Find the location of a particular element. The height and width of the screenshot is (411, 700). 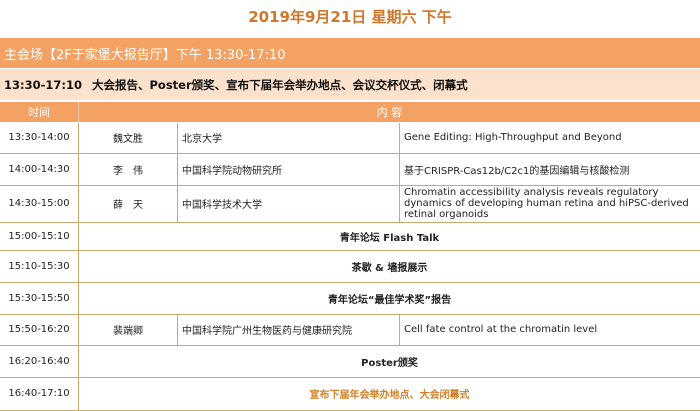

row-time: 16:20-16:40 is located at coordinates (39, 361).